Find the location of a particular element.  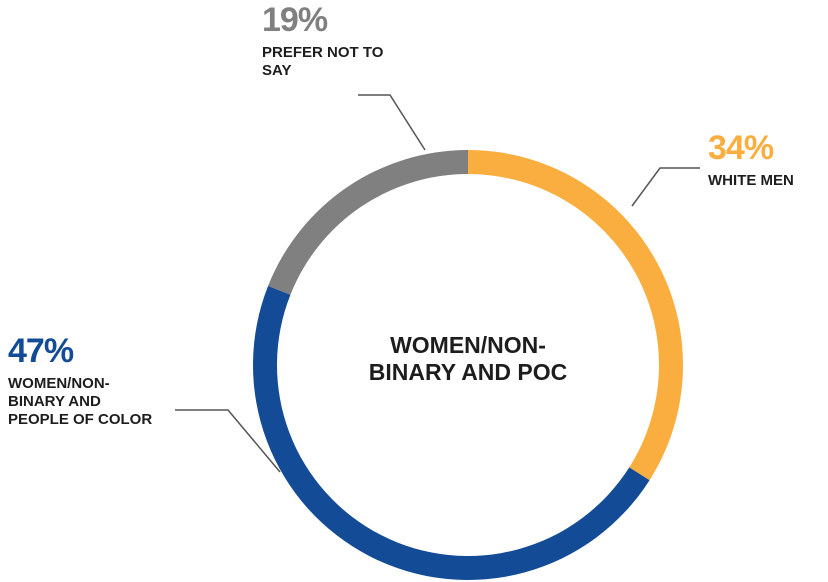

slice-label: WOMEN/NON-BINARY AND PEOPLE OF COLOR is located at coordinates (80, 401).